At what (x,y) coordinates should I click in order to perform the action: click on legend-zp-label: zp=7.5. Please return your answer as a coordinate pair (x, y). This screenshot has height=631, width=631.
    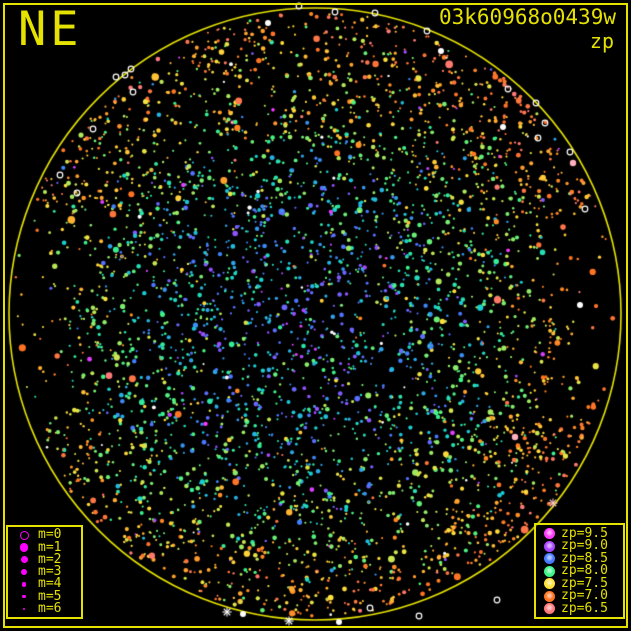
    Looking at the image, I should click on (584, 583).